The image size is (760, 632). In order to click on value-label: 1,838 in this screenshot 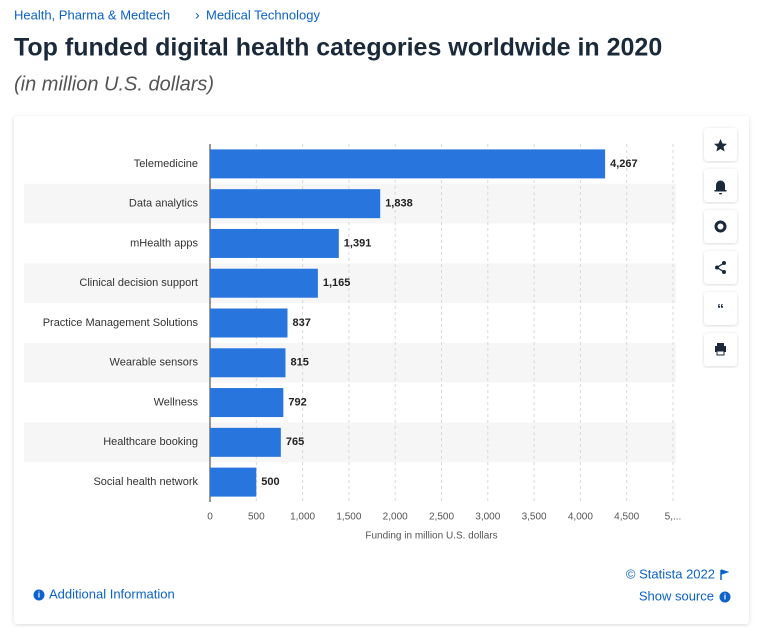, I will do `click(399, 204)`.